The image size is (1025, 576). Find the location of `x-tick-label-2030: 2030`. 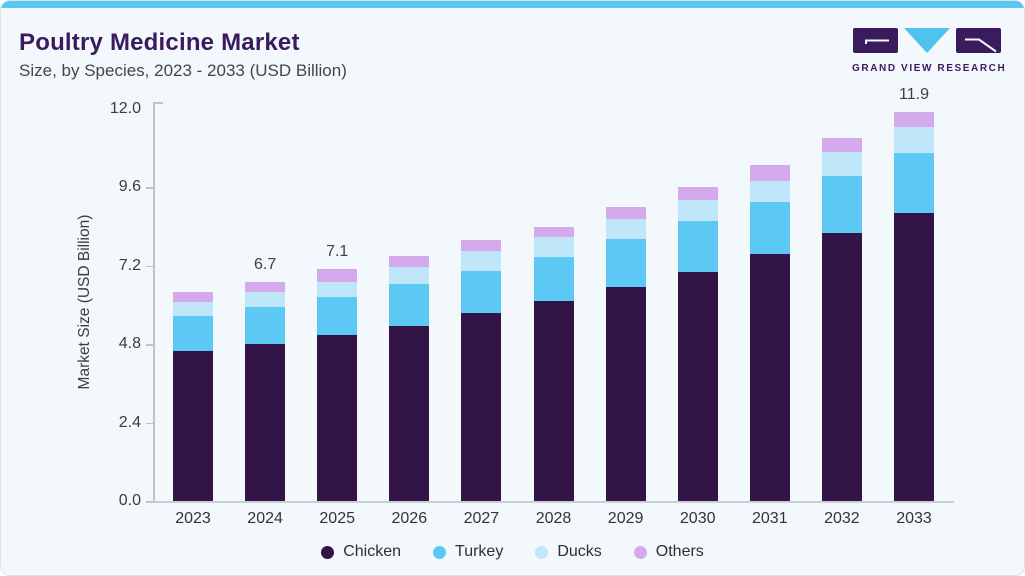

x-tick-label-2030: 2030 is located at coordinates (697, 518).